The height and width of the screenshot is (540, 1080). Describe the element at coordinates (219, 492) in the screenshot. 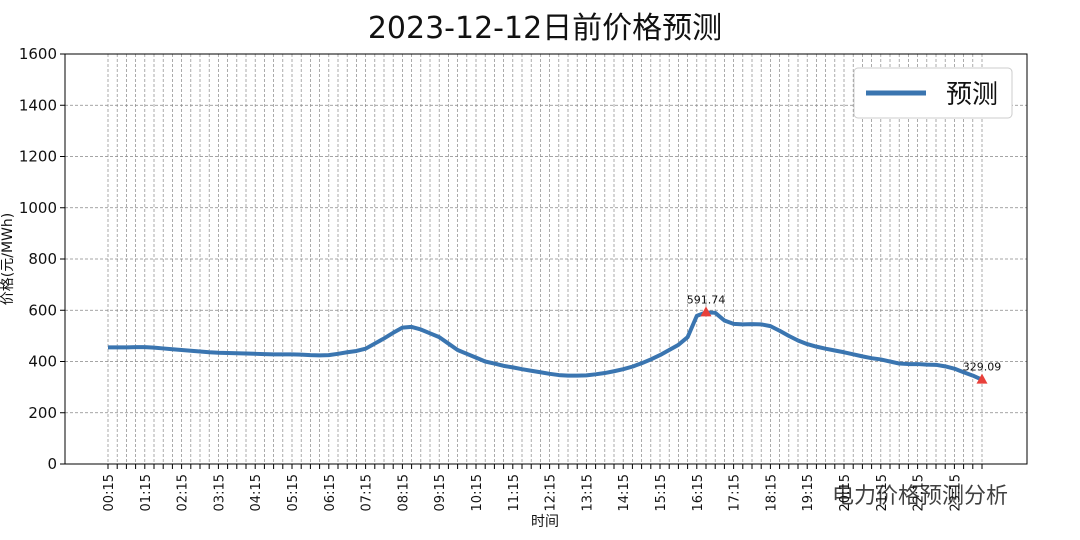

I see `x-tick-label: 03:15` at that location.